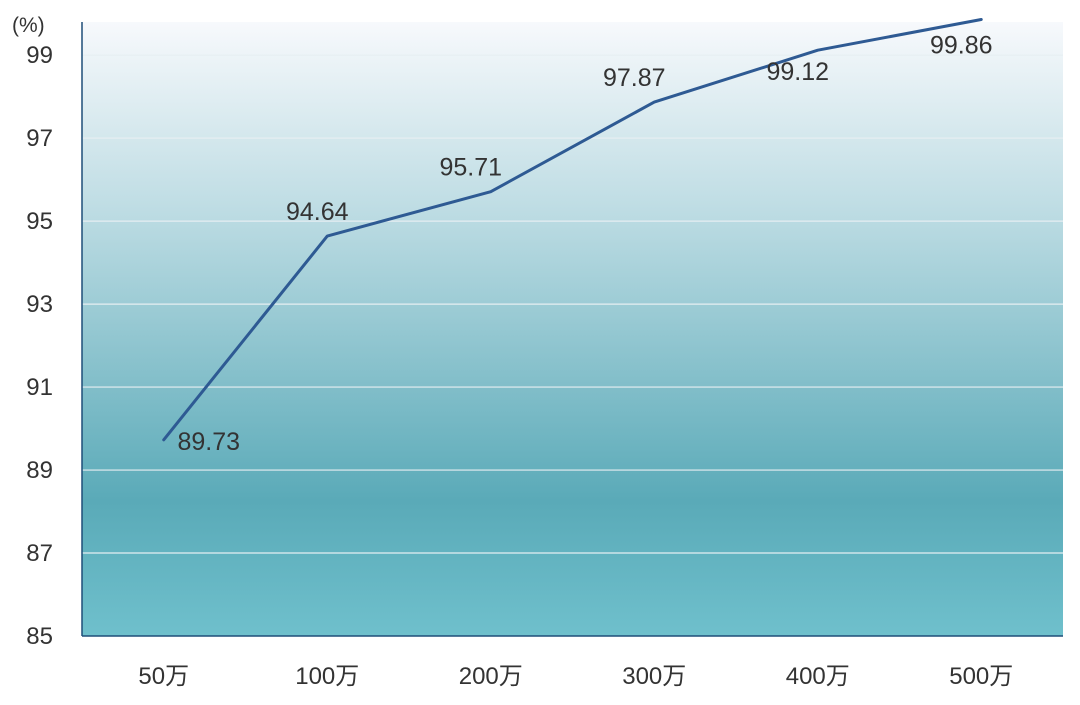 Image resolution: width=1080 pixels, height=705 pixels. I want to click on y-tick-label: 87, so click(39, 553).